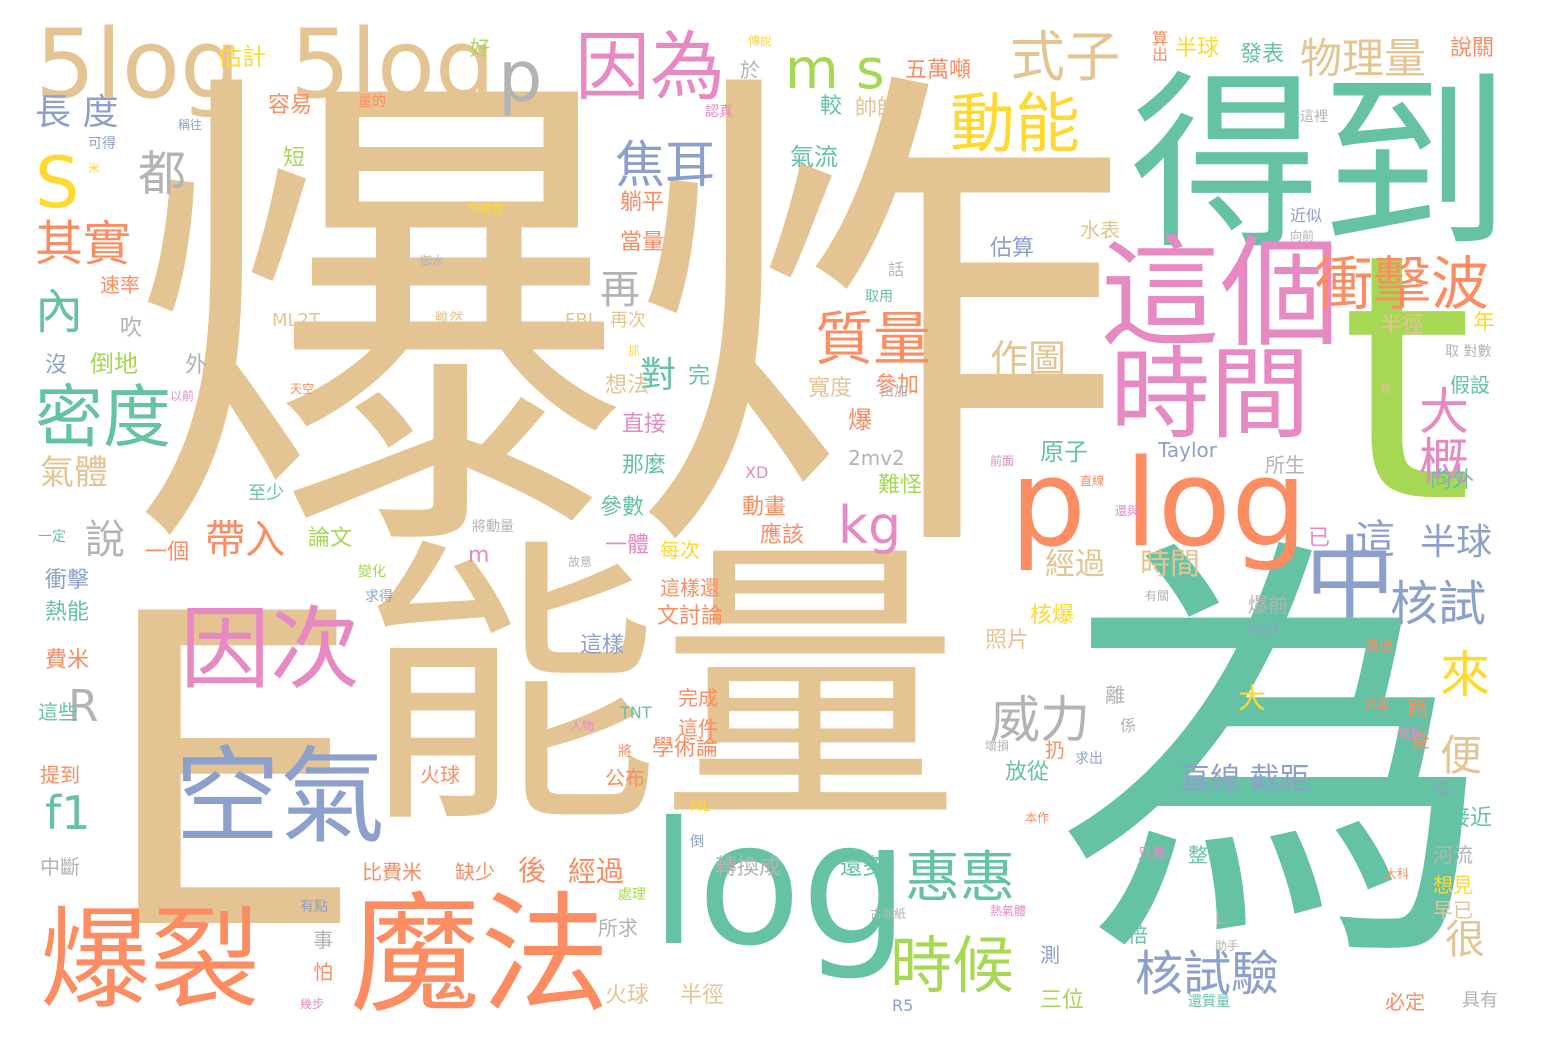 This screenshot has width=1548, height=1052. Describe the element at coordinates (1220, 294) in the screenshot. I see `word: 這個` at that location.